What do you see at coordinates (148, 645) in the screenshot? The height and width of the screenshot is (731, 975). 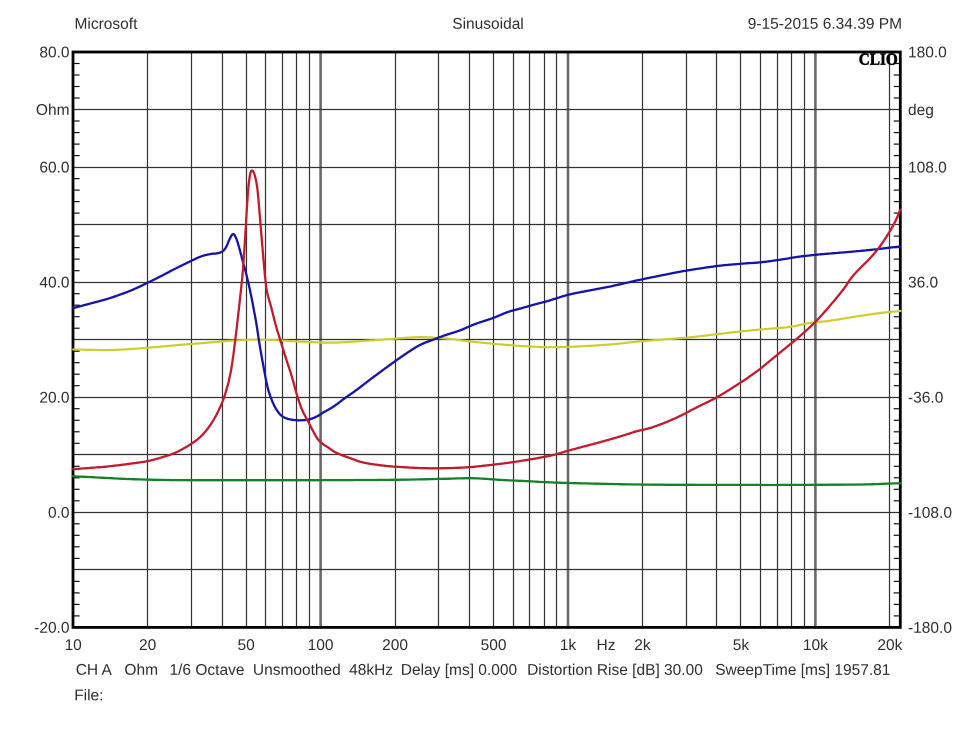 I see `svg-text: 20` at bounding box center [148, 645].